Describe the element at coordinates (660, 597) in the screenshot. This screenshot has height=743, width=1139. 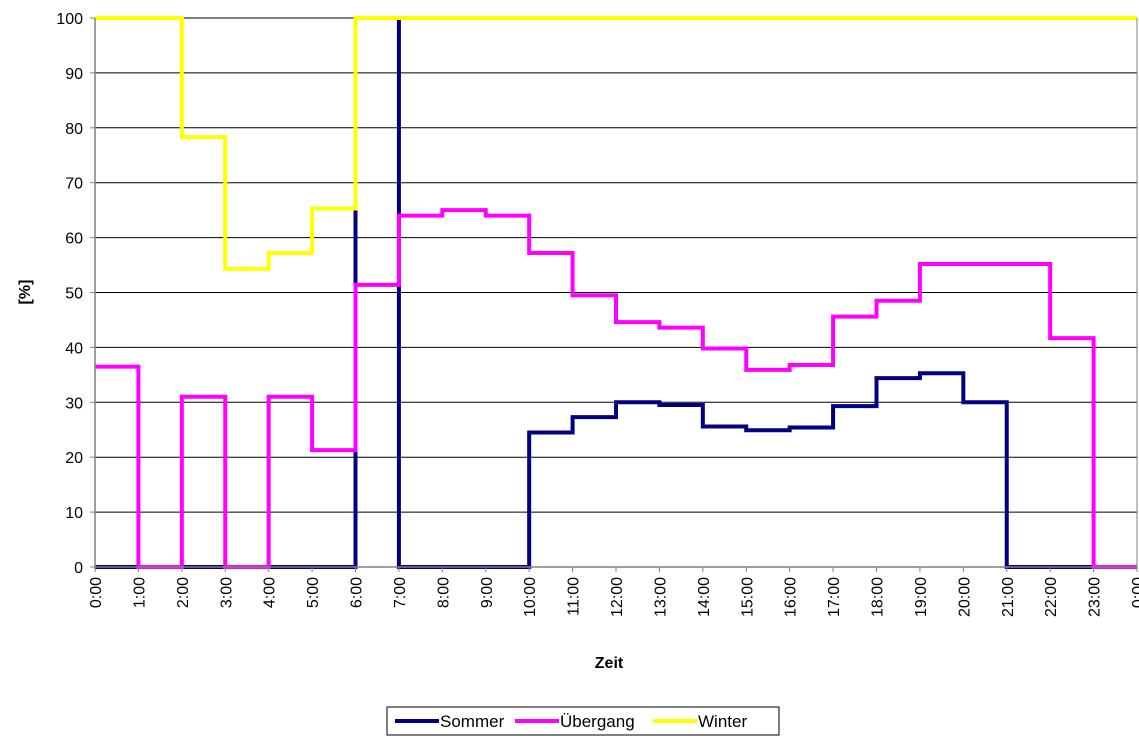
I see `x-tick-label: 13:00` at that location.